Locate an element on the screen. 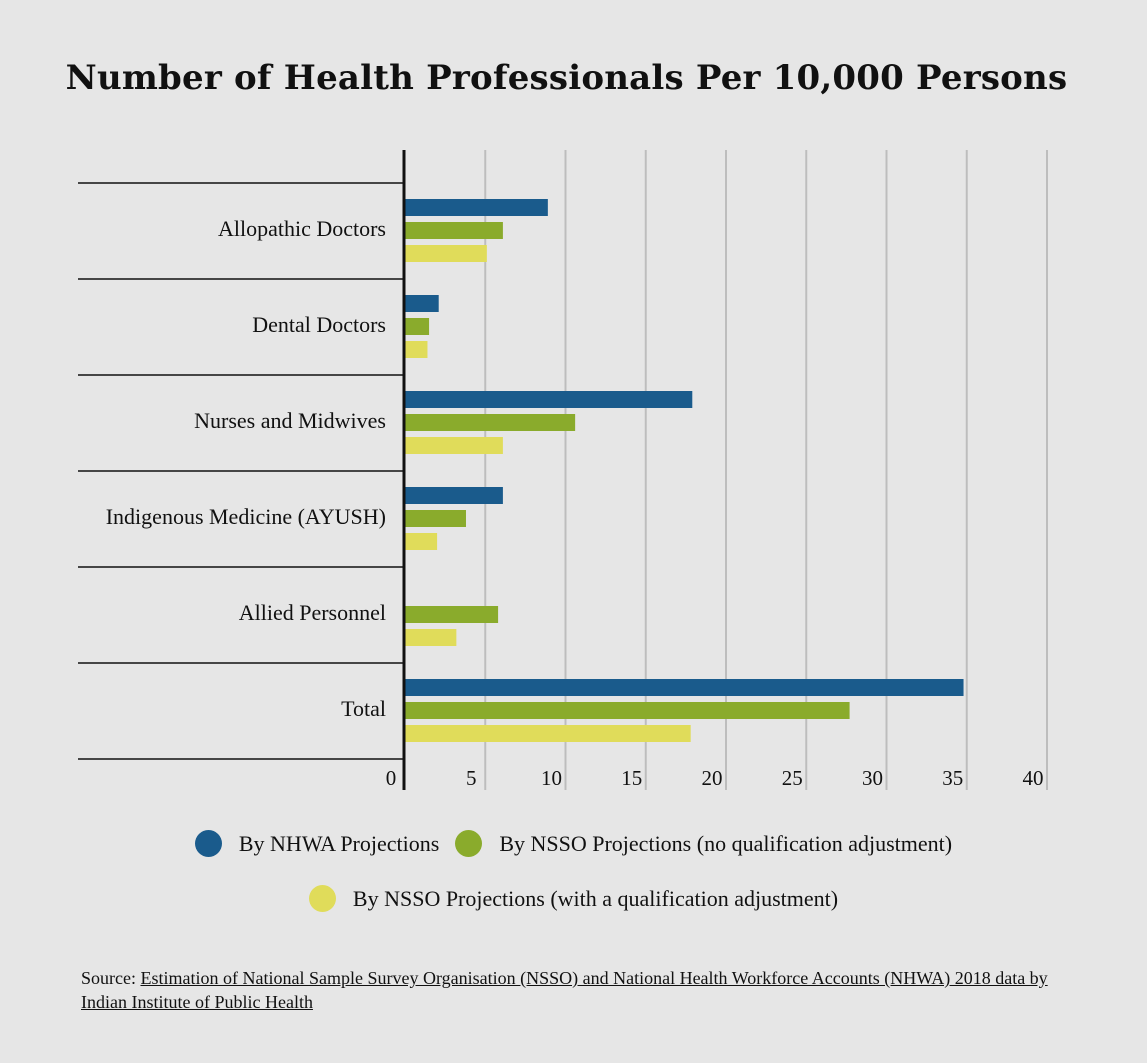  x-tick-20: 20 is located at coordinates (712, 778).